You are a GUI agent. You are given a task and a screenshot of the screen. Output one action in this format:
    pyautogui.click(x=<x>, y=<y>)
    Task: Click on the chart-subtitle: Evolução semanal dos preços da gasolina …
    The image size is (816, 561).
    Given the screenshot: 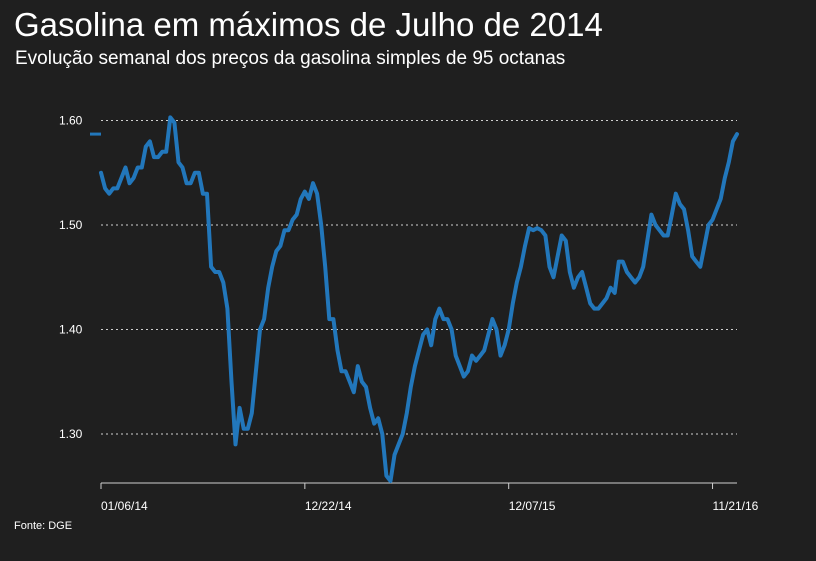 What is the action you would take?
    pyautogui.click(x=290, y=58)
    